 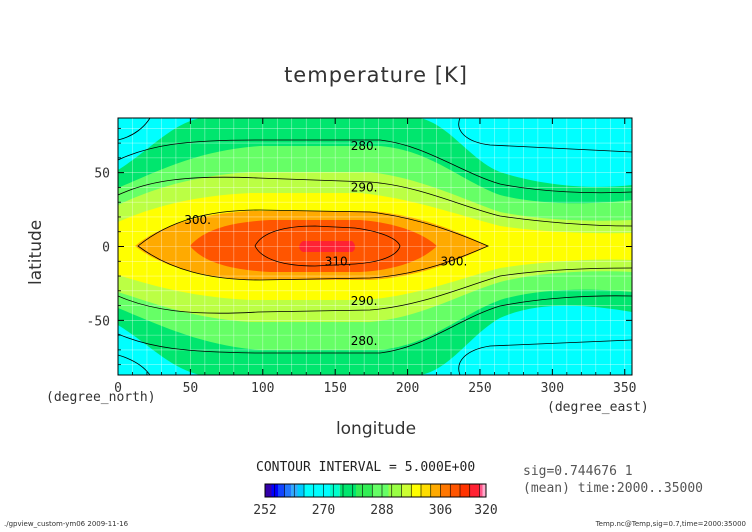 What do you see at coordinates (376, 75) in the screenshot?
I see `chart-title: temperature [K]` at bounding box center [376, 75].